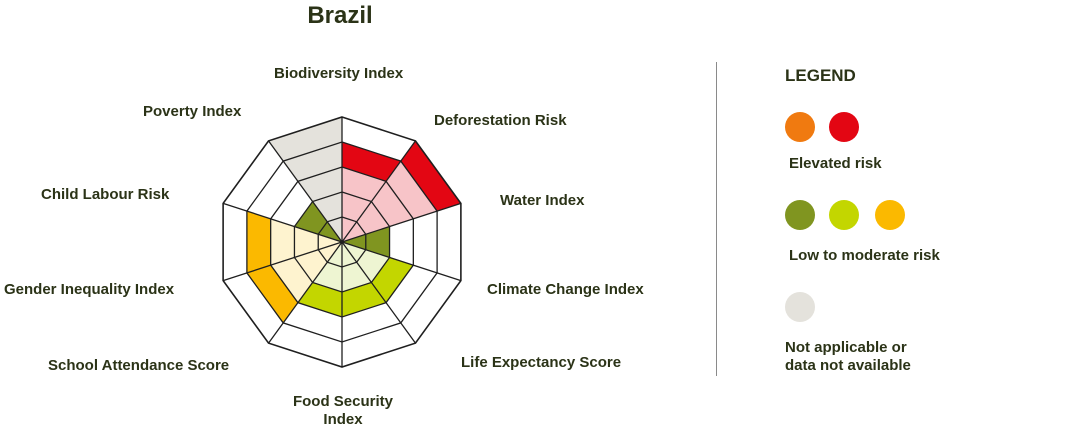 The image size is (1081, 438). I want to click on legend-low-label: Low to moderate risk, so click(864, 255).